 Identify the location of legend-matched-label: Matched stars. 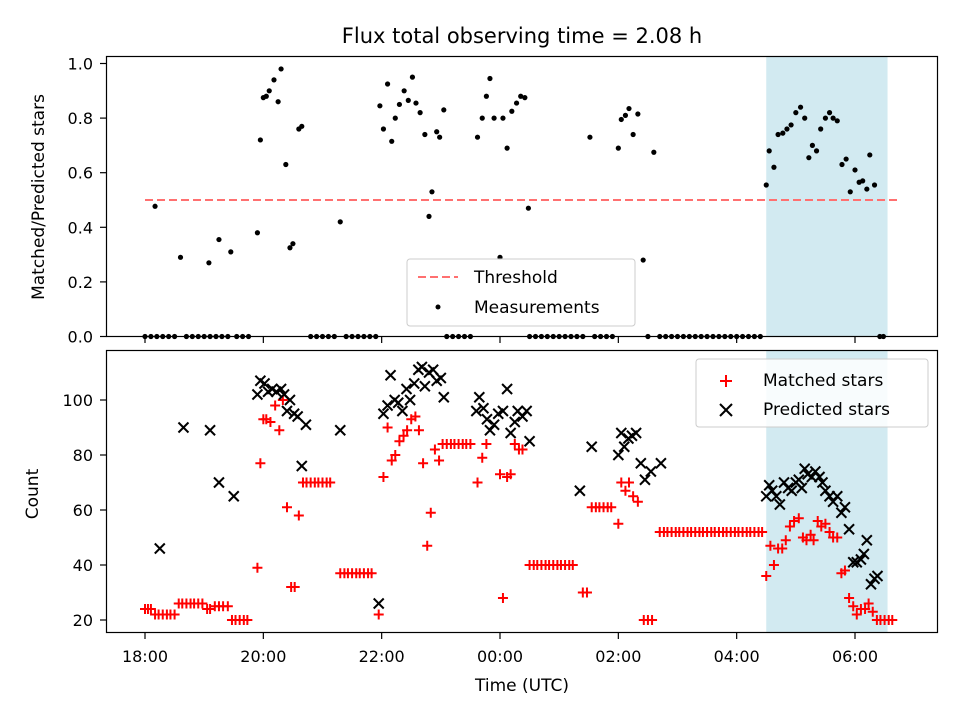
(823, 381).